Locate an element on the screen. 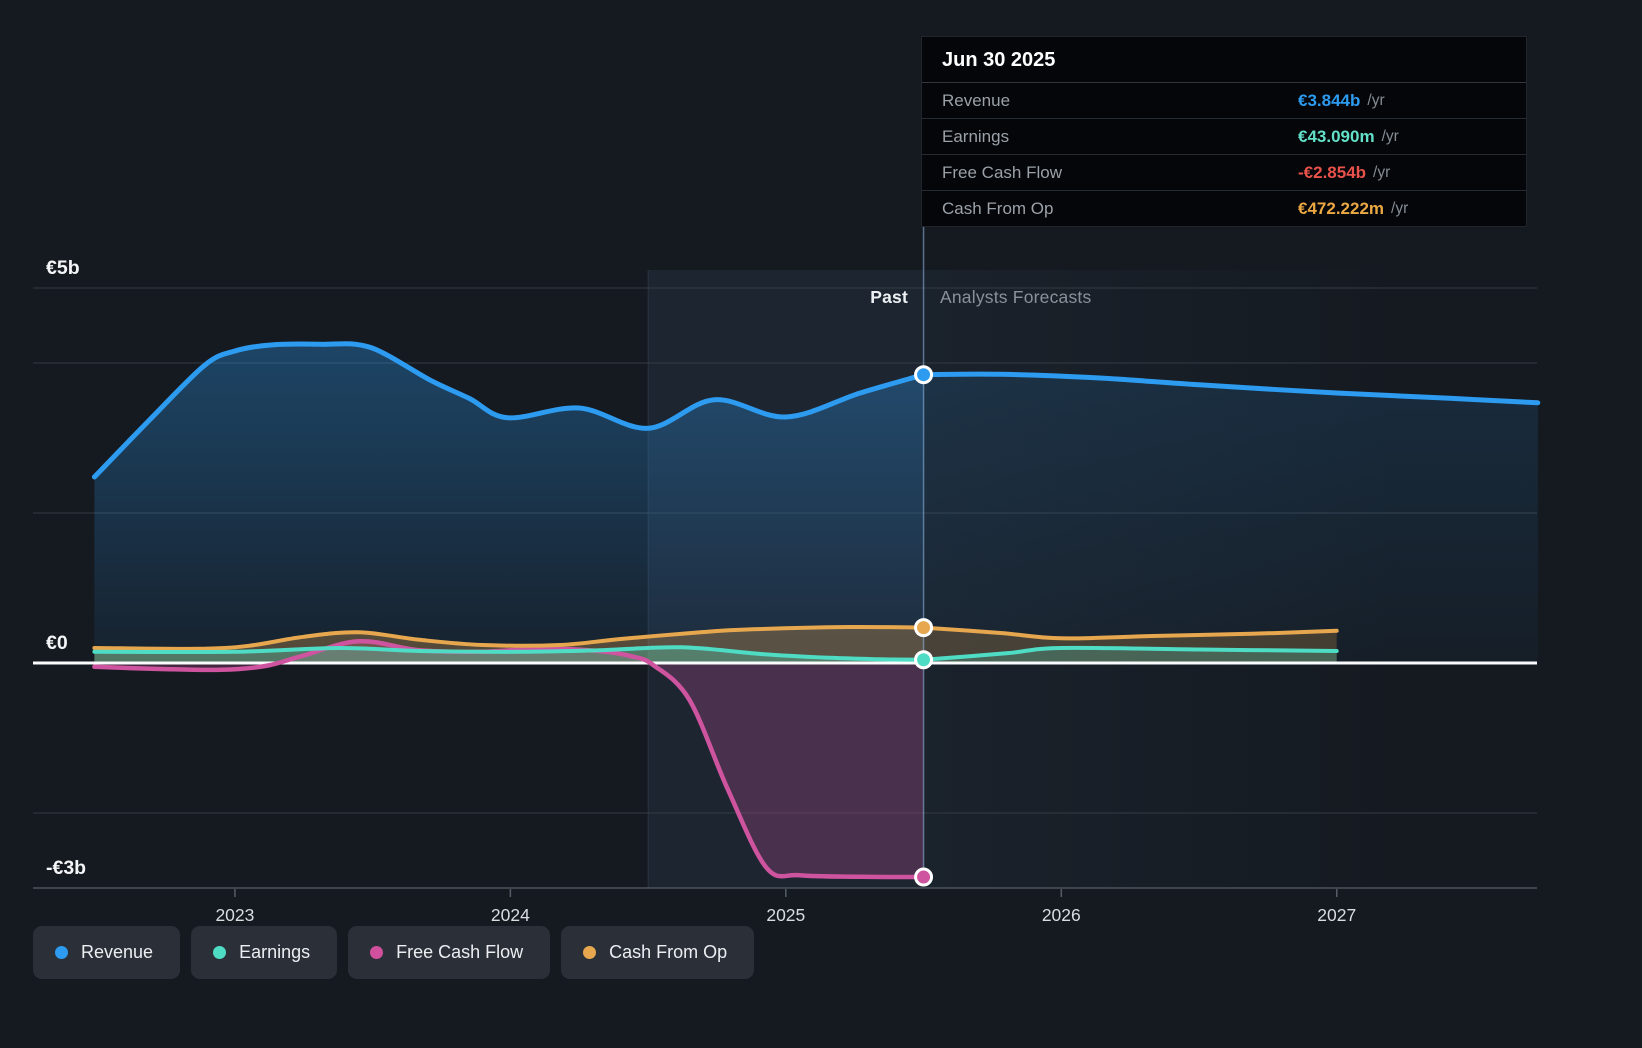 The image size is (1642, 1048). revenue-line-forecast is located at coordinates (1231, 388).